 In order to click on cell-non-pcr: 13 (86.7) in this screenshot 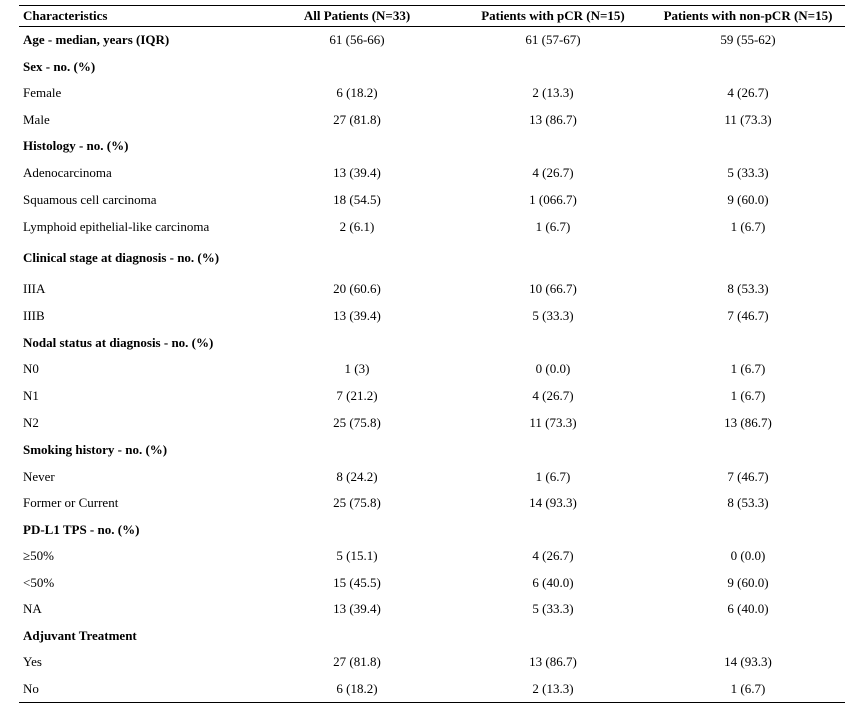, I will do `click(748, 422)`.